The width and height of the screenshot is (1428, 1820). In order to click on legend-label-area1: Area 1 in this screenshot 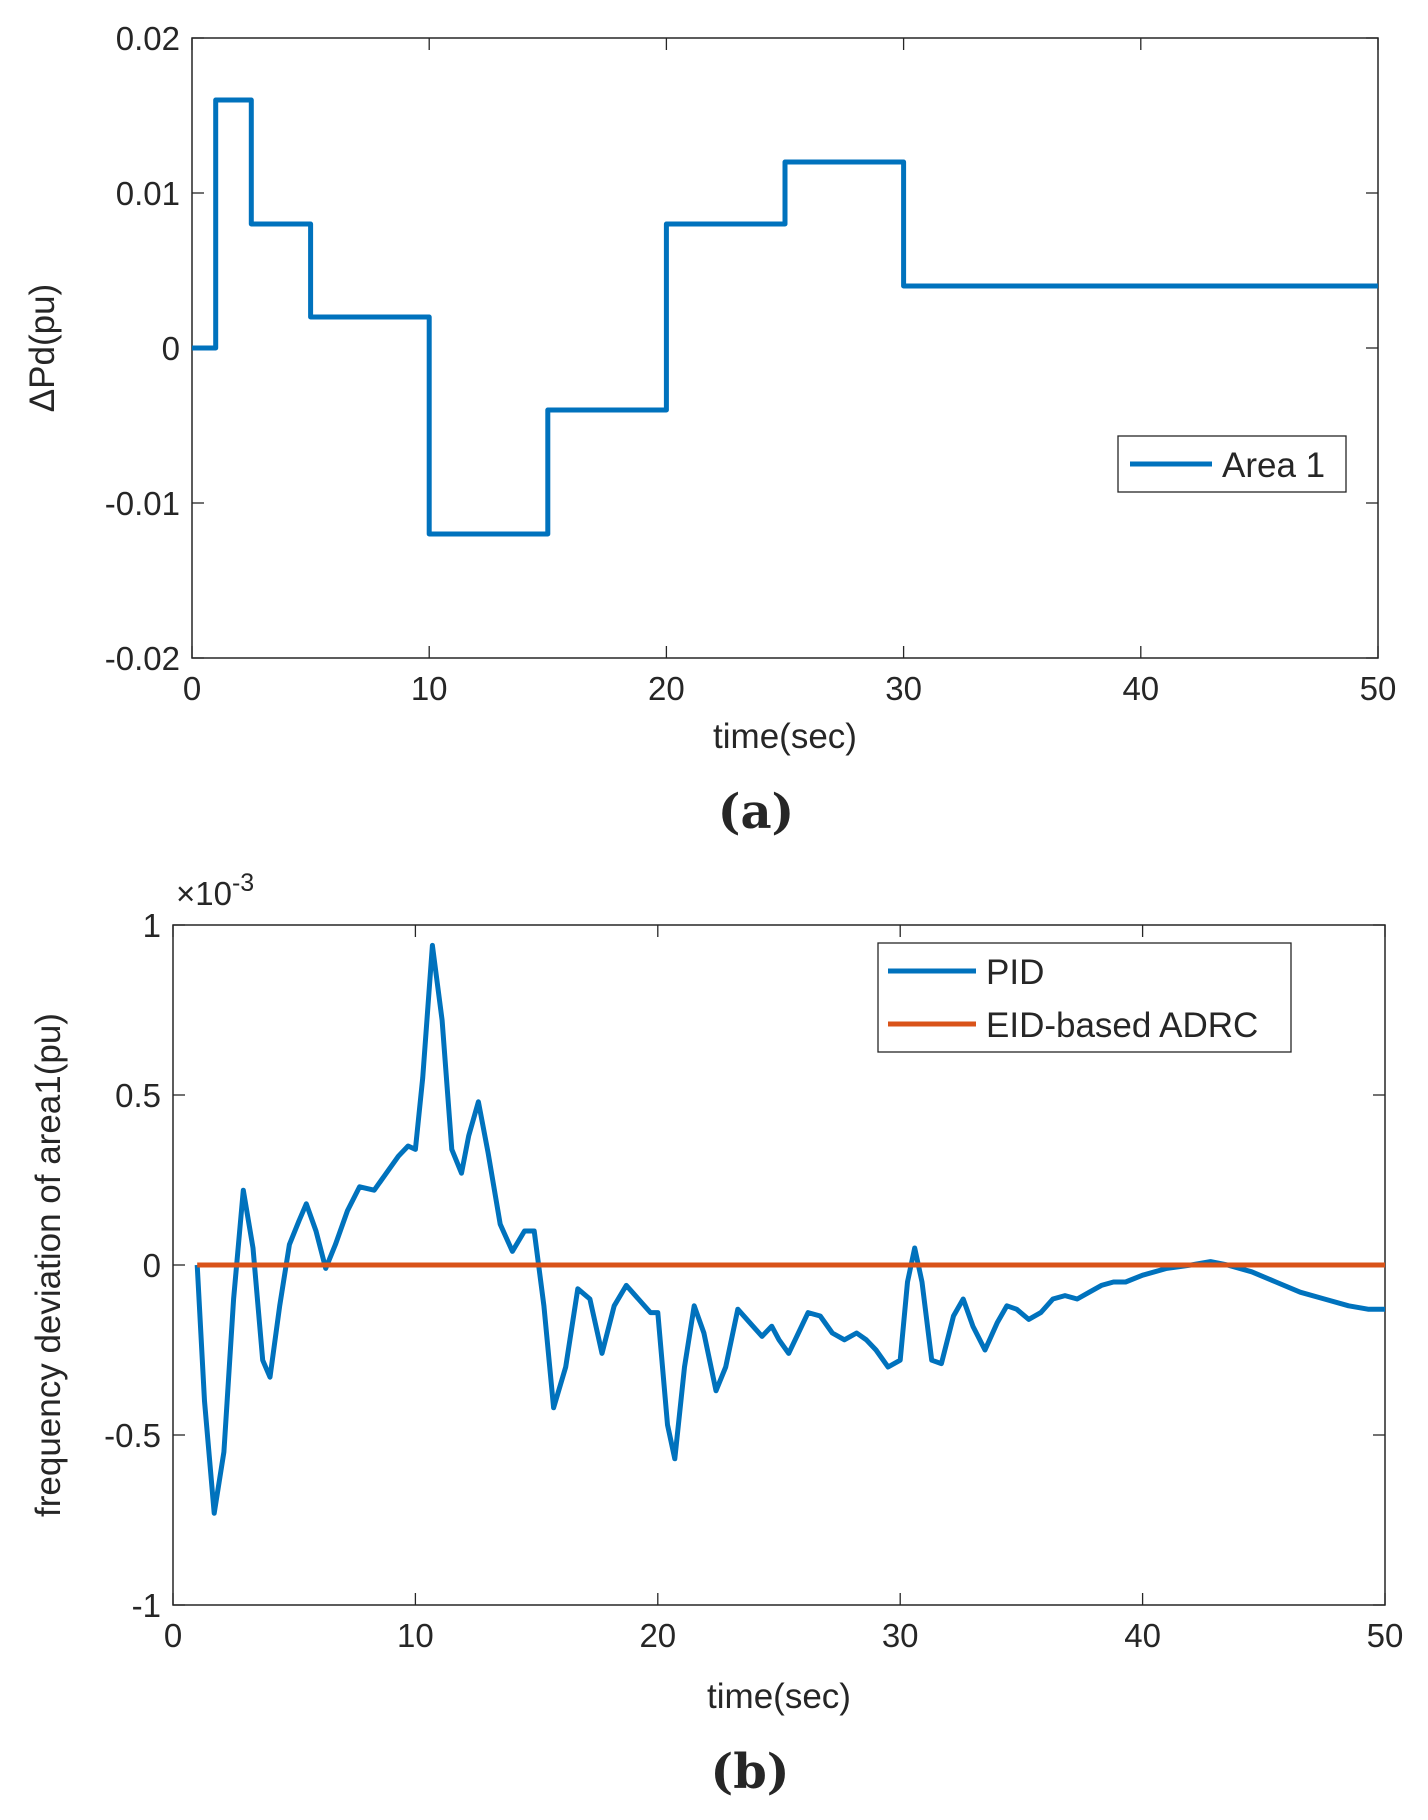, I will do `click(1273, 465)`.